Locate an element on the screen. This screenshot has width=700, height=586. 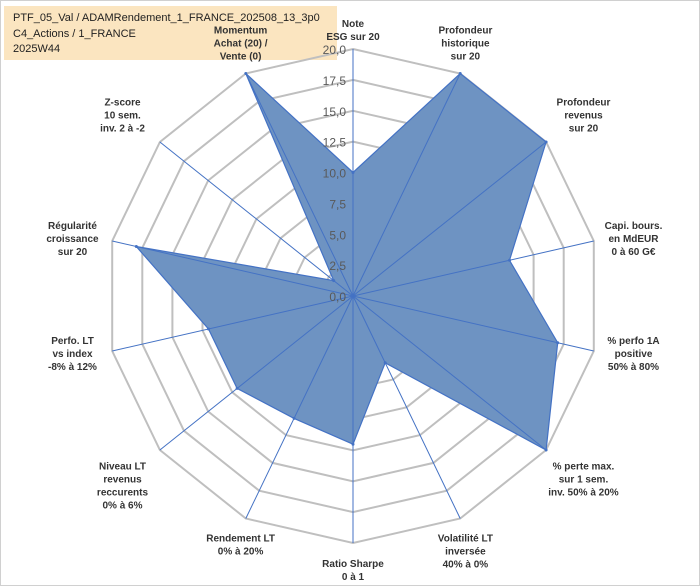
axis-label-3-line-2: 0 à 60 G€ is located at coordinates (634, 252).